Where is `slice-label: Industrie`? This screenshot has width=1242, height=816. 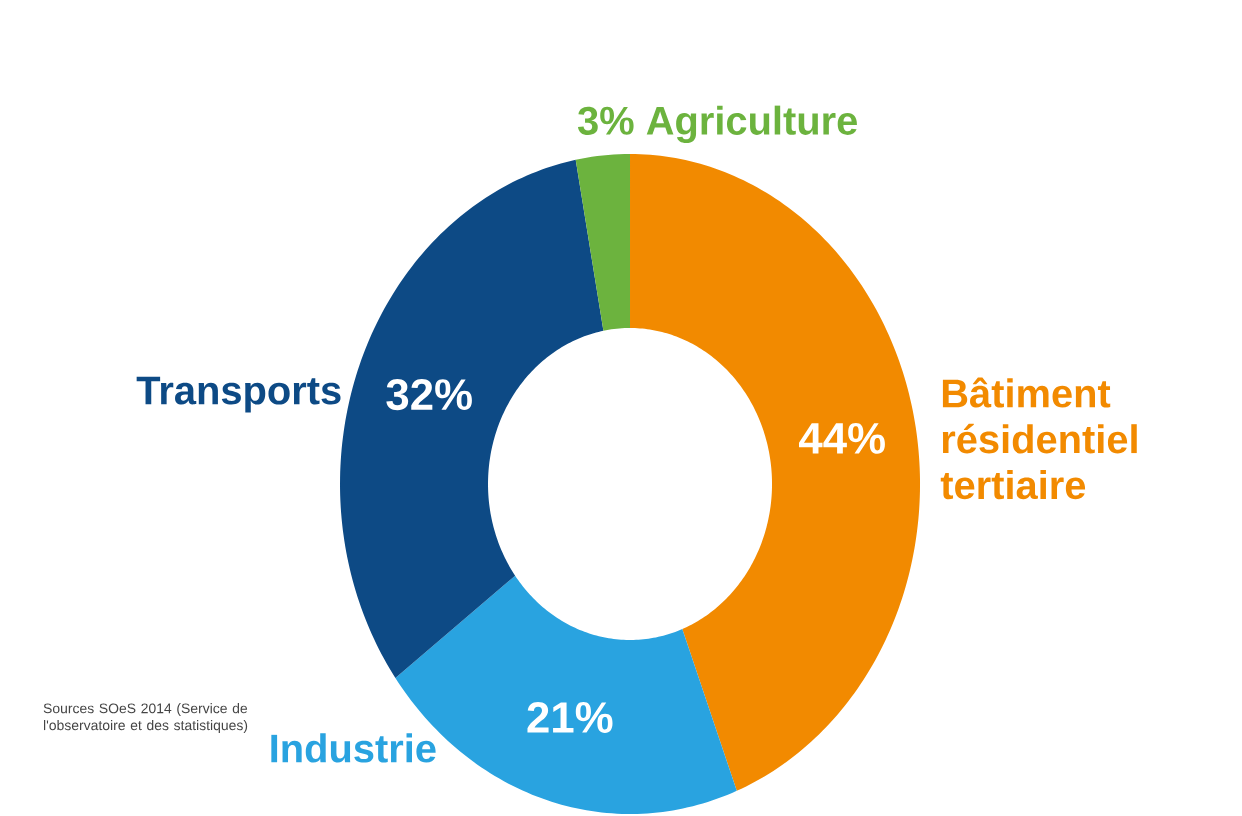 slice-label: Industrie is located at coordinates (353, 748).